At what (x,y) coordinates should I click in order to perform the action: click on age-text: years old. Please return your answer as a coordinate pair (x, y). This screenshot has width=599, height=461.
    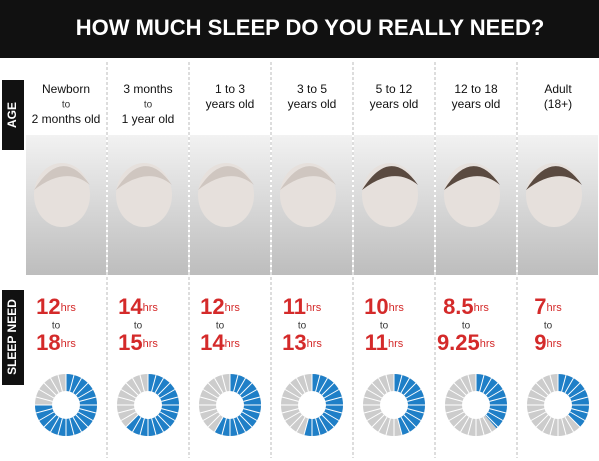
    Looking at the image, I should click on (230, 104).